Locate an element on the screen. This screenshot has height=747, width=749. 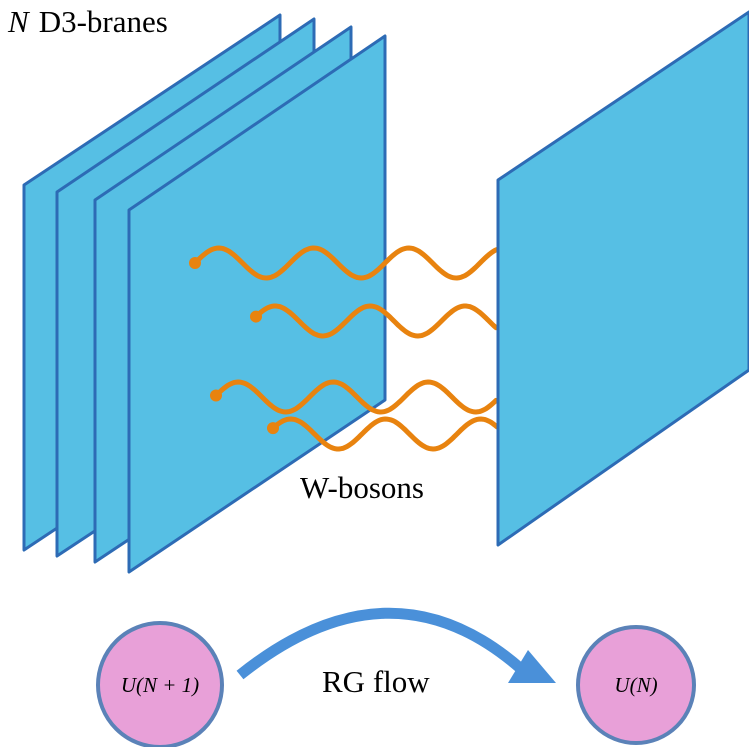
flow-arrow is located at coordinates (380, 643).